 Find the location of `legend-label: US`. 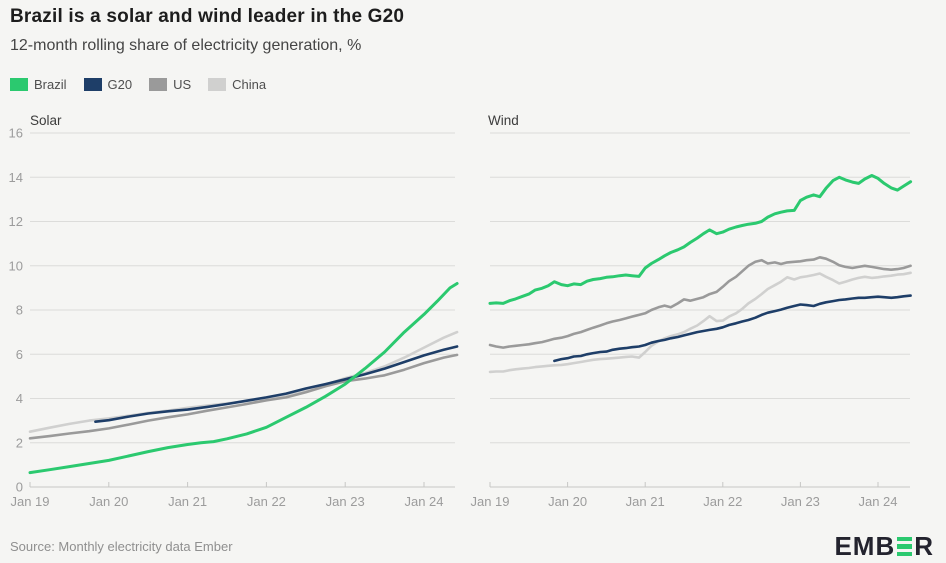

legend-label: US is located at coordinates (182, 84).